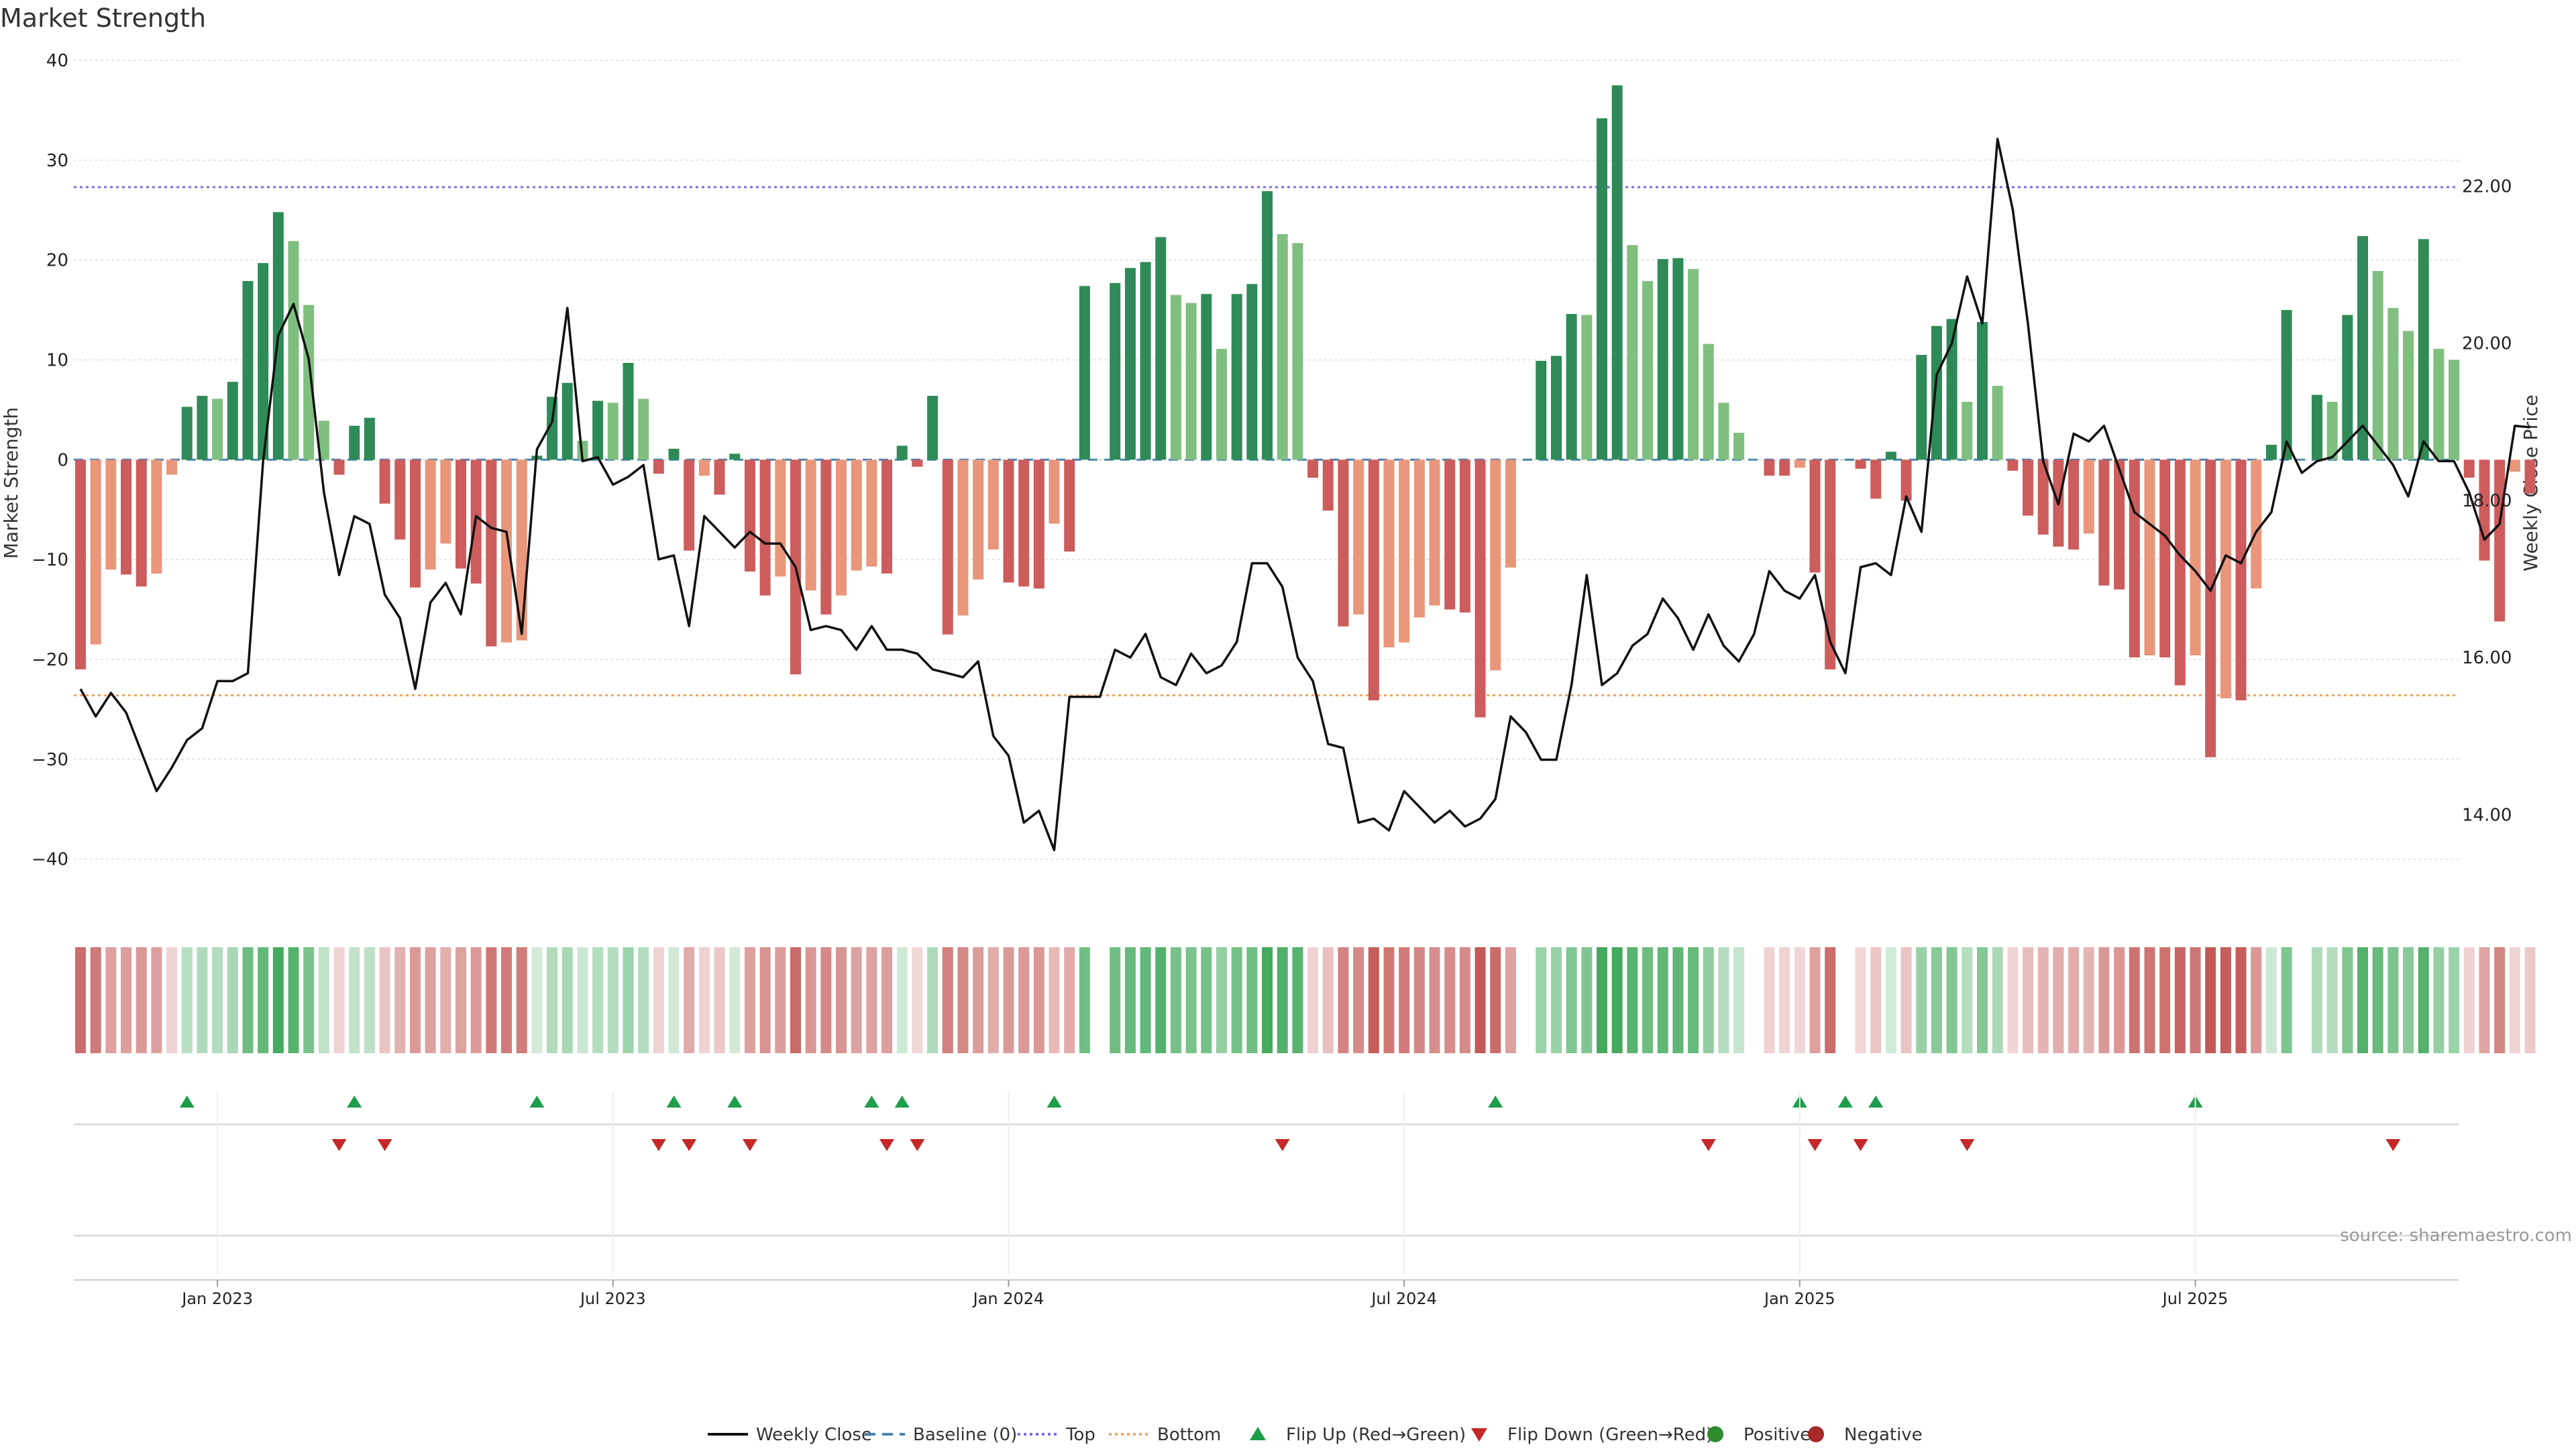 This screenshot has height=1449, width=2576. I want to click on left-tick-label: 0, so click(62, 460).